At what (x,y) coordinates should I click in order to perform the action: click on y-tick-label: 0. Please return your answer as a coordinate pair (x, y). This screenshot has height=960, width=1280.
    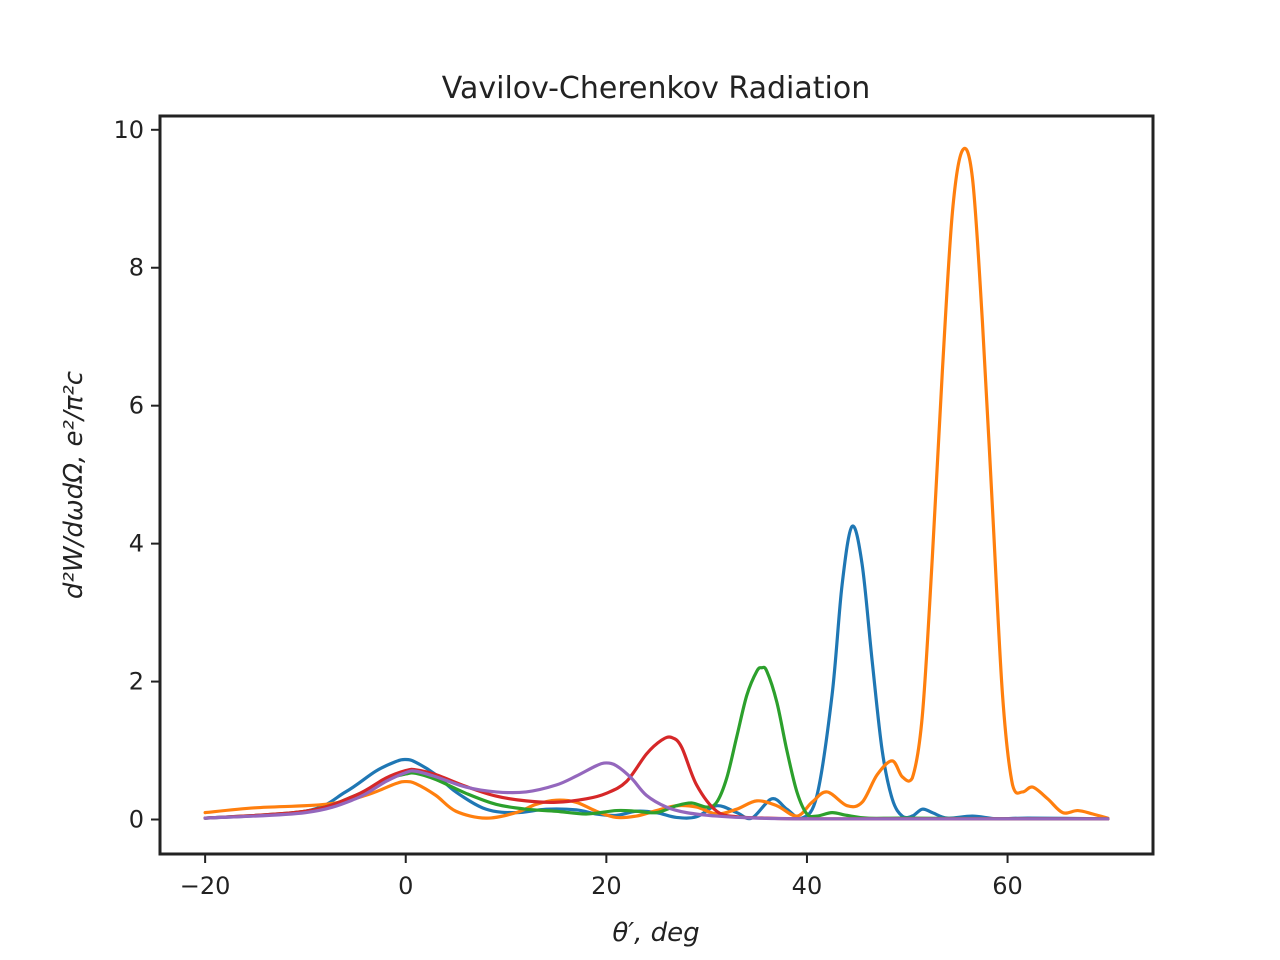
    Looking at the image, I should click on (136, 820).